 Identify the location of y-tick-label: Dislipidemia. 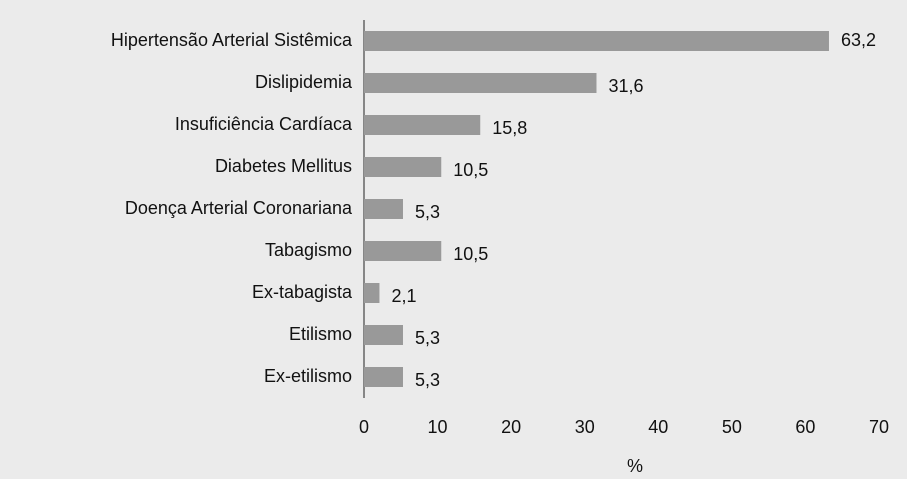
(304, 82).